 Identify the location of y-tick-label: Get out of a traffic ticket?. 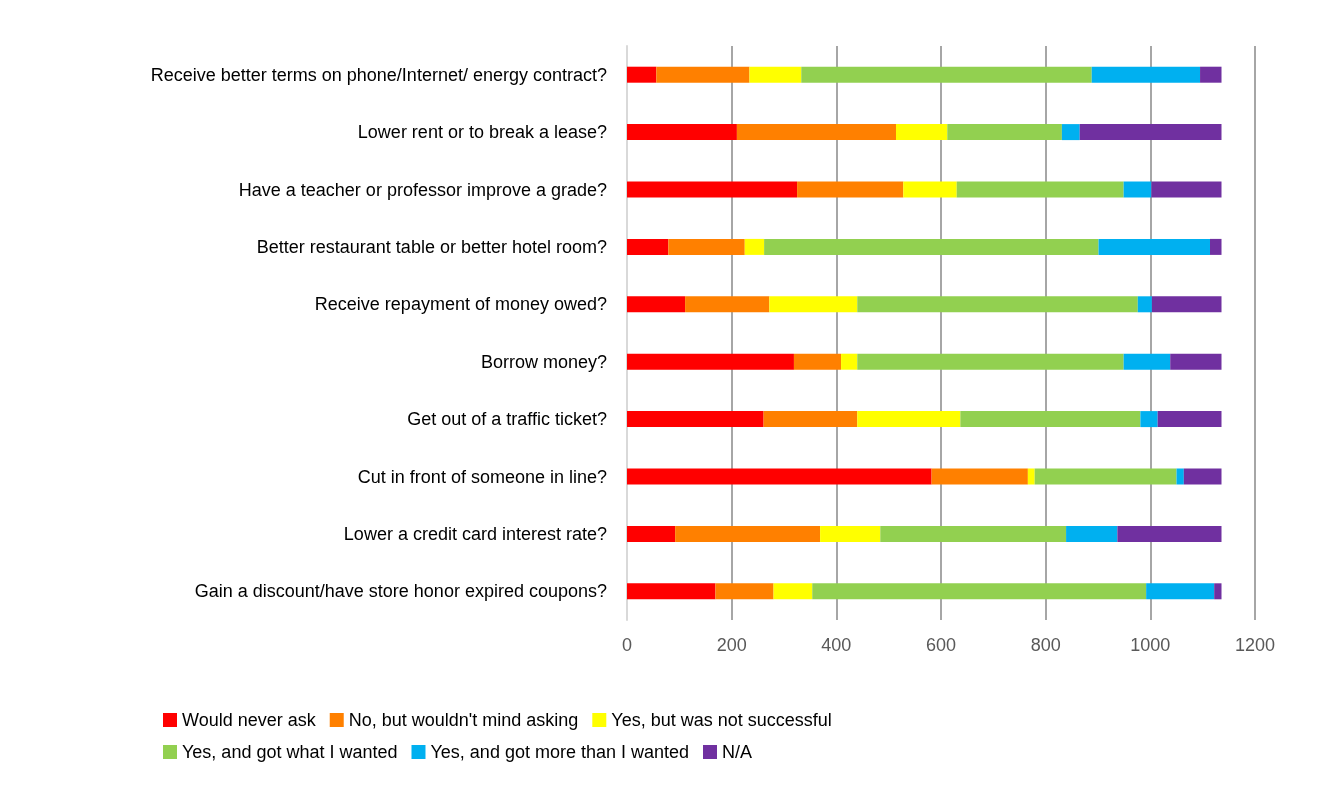
(507, 419).